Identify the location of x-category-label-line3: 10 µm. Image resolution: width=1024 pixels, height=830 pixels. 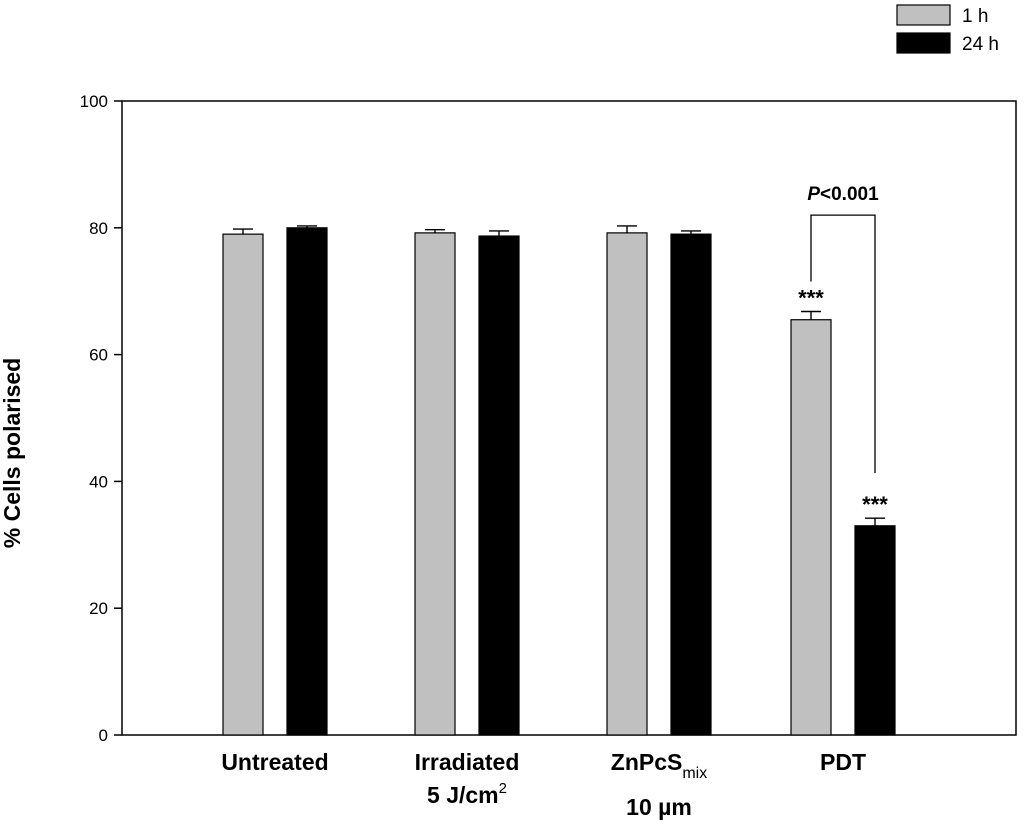
(659, 807).